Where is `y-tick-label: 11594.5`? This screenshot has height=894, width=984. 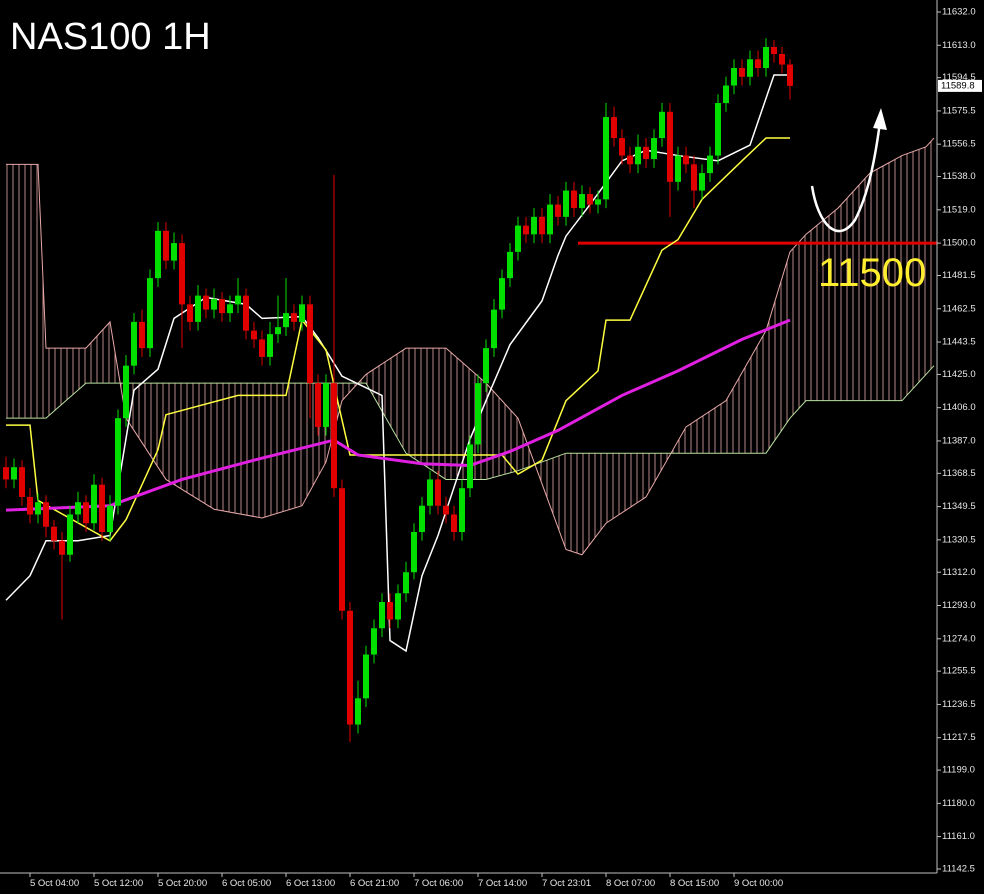 y-tick-label: 11594.5 is located at coordinates (959, 77).